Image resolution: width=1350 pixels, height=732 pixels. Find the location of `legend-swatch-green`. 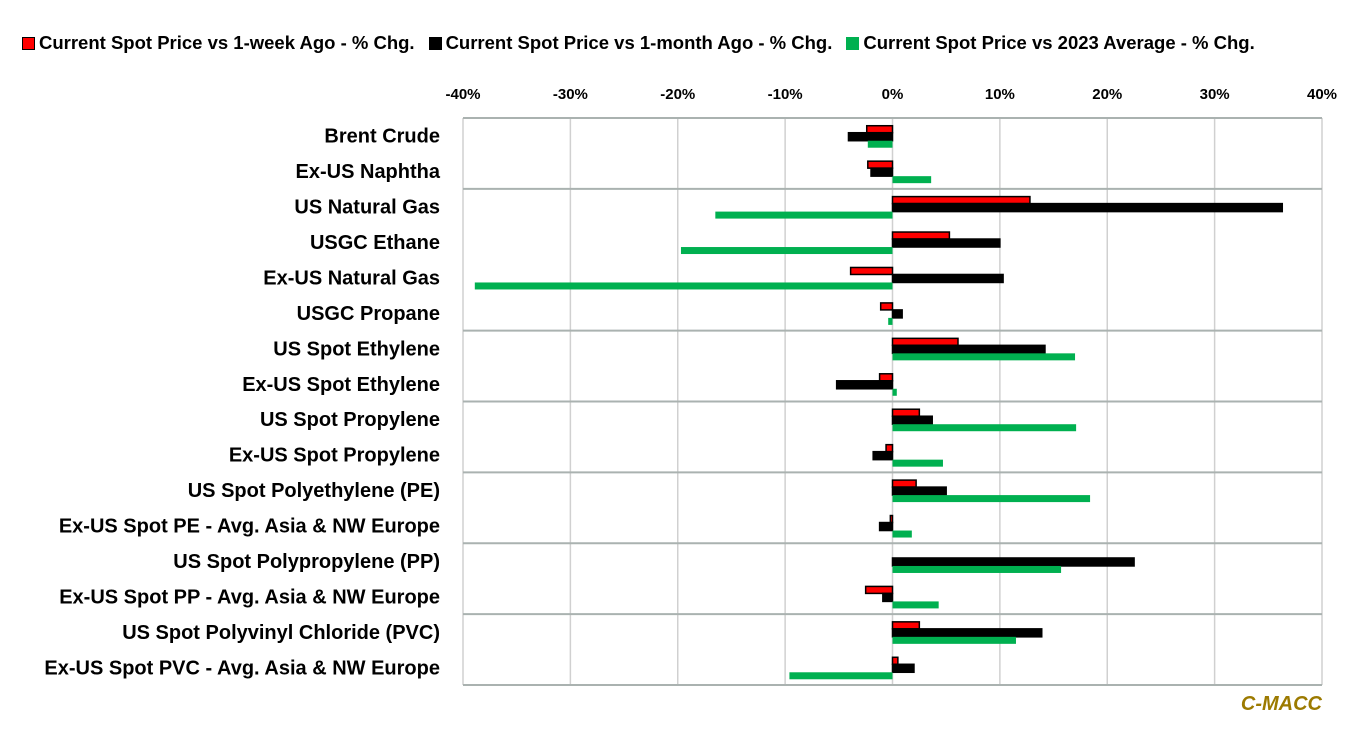

legend-swatch-green is located at coordinates (853, 43).